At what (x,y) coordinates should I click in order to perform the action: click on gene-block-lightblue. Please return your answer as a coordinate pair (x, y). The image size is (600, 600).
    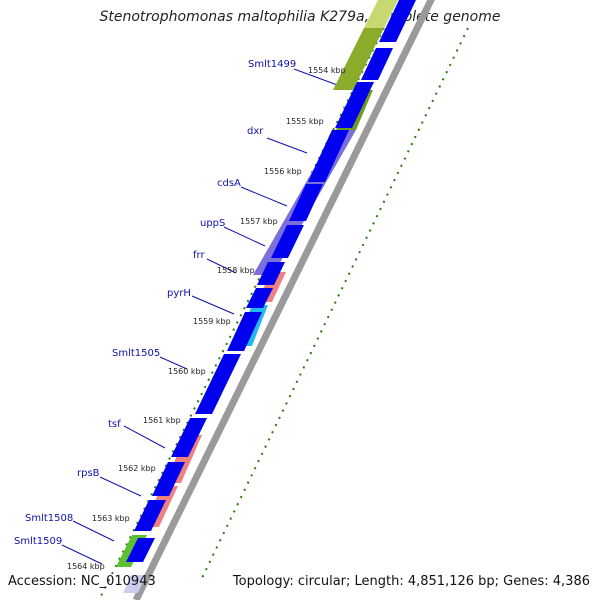
    Looking at the image, I should click on (134, 584).